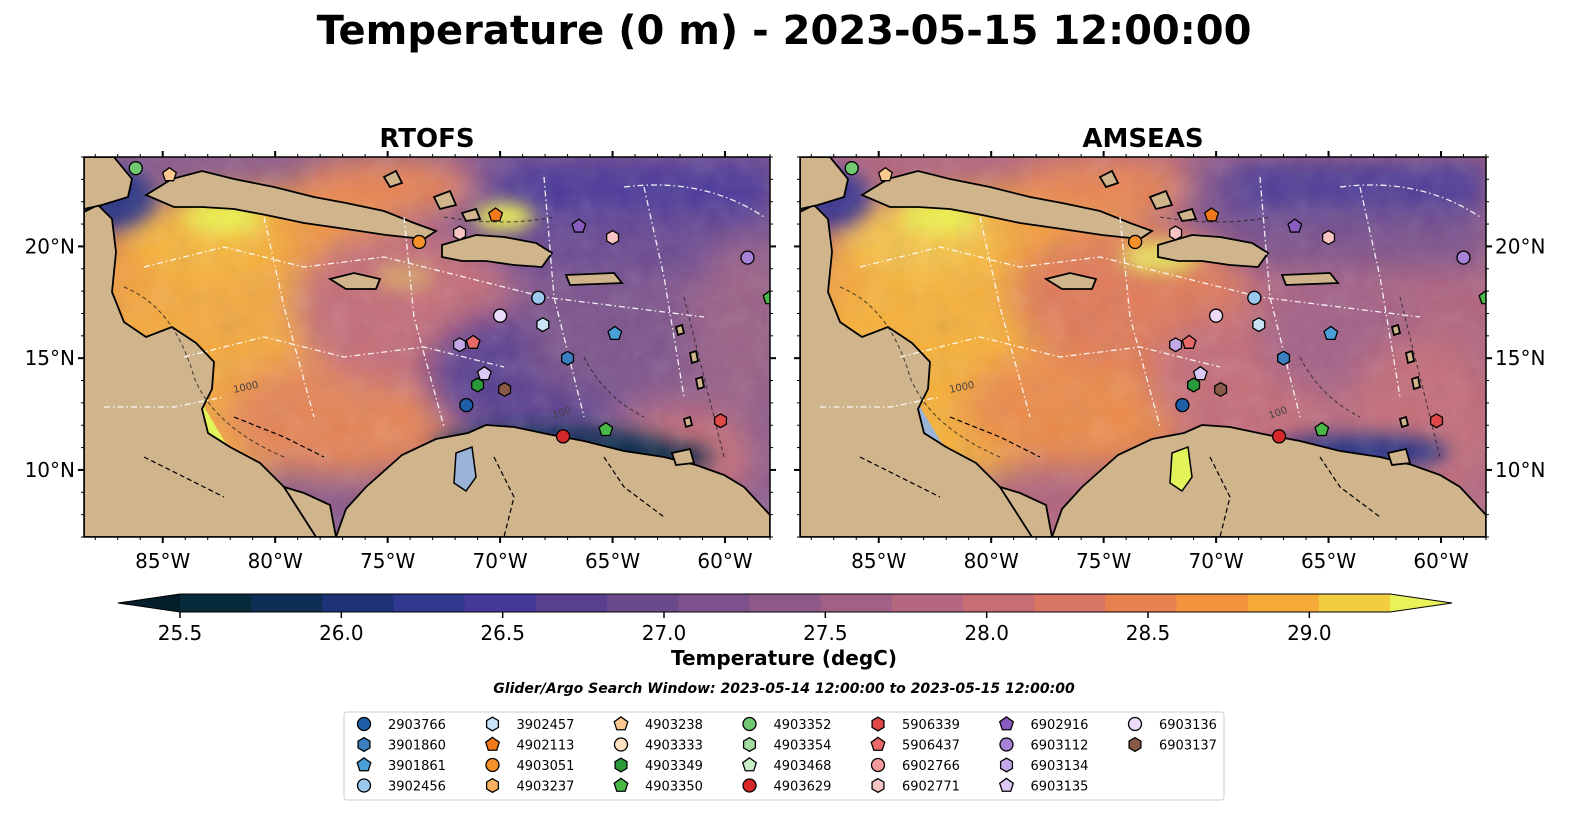  I want to click on y-tick-label: 15°N, so click(50, 358).